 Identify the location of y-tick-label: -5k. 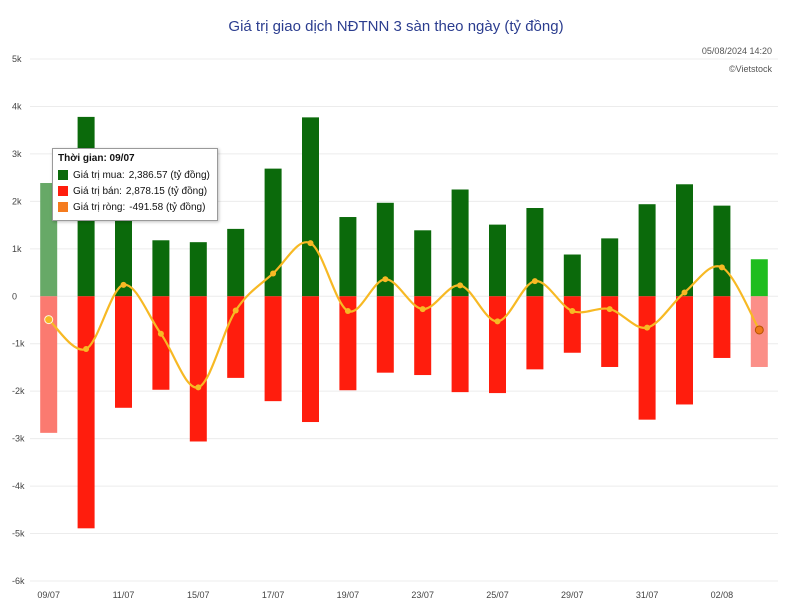
(18, 534).